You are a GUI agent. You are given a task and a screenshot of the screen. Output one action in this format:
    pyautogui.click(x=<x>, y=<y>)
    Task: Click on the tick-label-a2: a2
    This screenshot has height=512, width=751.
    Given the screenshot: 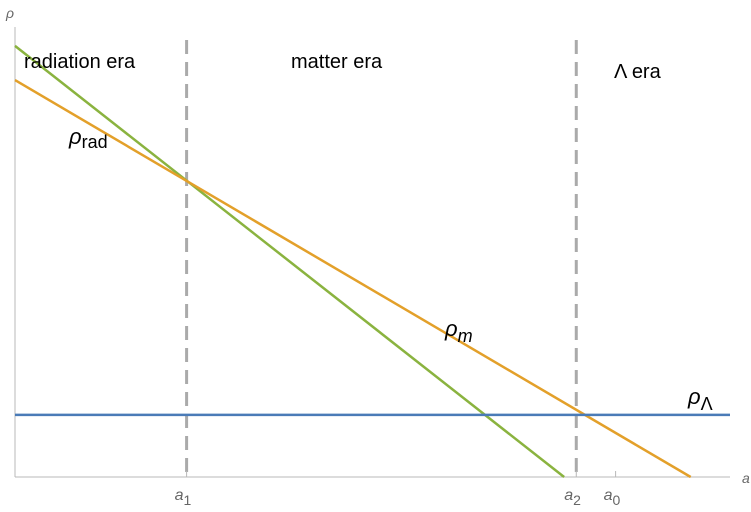 What is the action you would take?
    pyautogui.click(x=572, y=497)
    